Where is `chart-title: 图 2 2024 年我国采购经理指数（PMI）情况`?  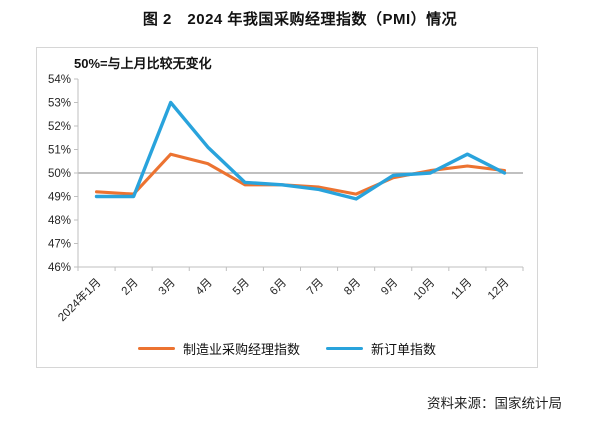 chart-title: 图 2 2024 年我国采购经理指数（PMI）情况 is located at coordinates (300, 19).